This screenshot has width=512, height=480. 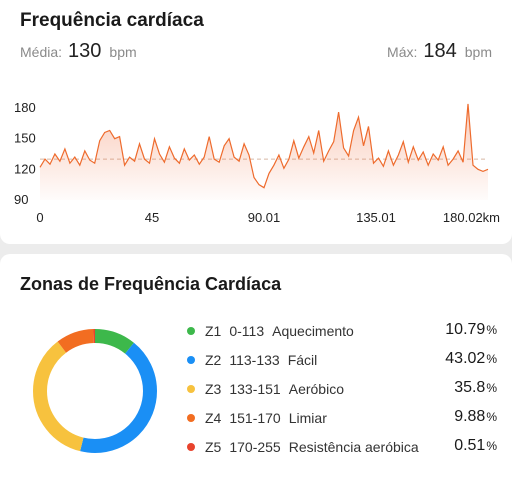 I want to click on zone-percentage-value: 0.51, so click(x=470, y=445).